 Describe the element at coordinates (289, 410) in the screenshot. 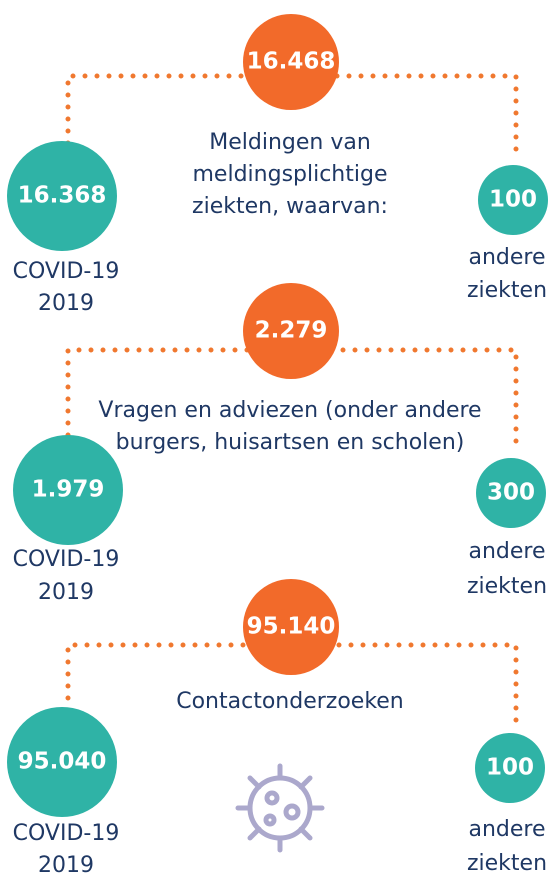

I see `description: Vragen en adviezen (onder andere` at that location.